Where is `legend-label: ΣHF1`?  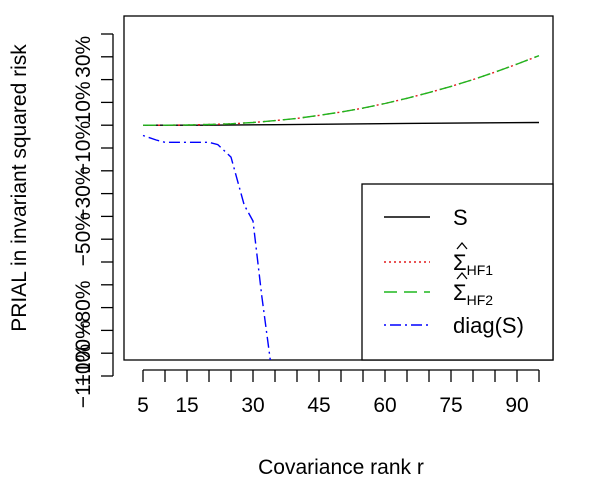 legend-label: ΣHF1 is located at coordinates (473, 264).